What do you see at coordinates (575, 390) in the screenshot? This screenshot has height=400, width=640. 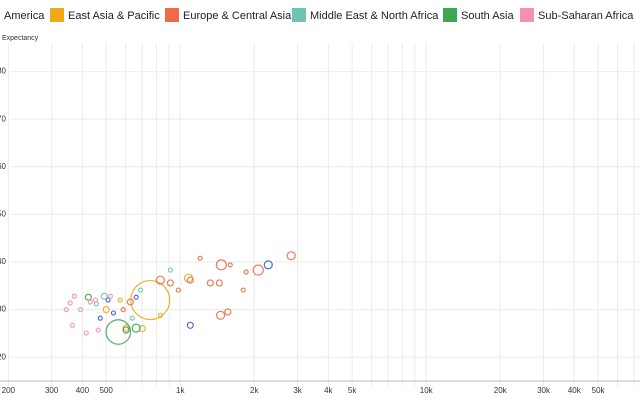 I see `x-tick-label: 40k` at bounding box center [575, 390].